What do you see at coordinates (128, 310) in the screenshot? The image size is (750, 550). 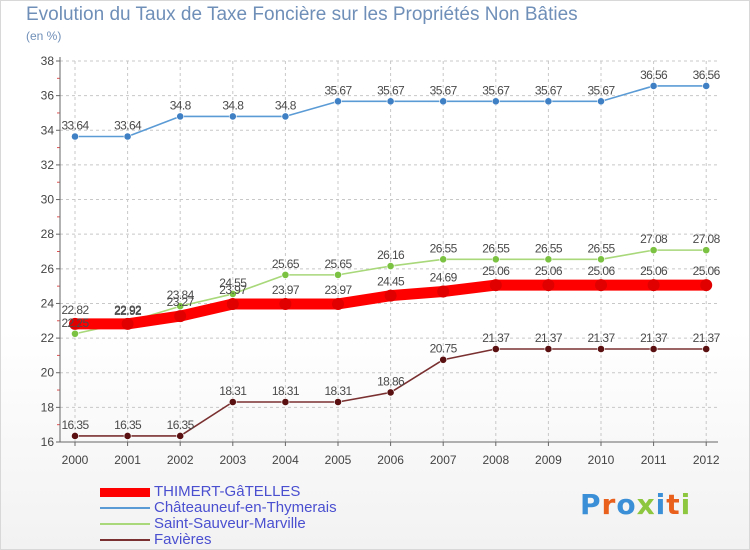 I see `data-label: 22.92` at bounding box center [128, 310].